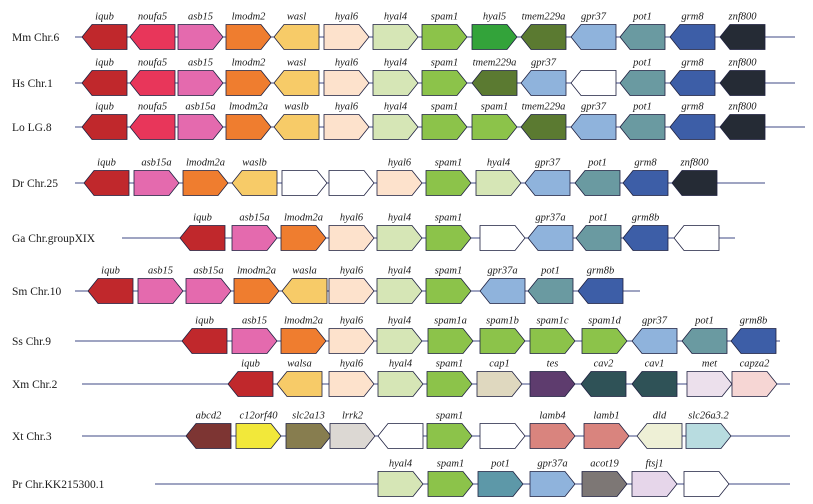 This screenshot has width=813, height=504. What do you see at coordinates (654, 384) in the screenshot?
I see `gene-arrow-cav1` at bounding box center [654, 384].